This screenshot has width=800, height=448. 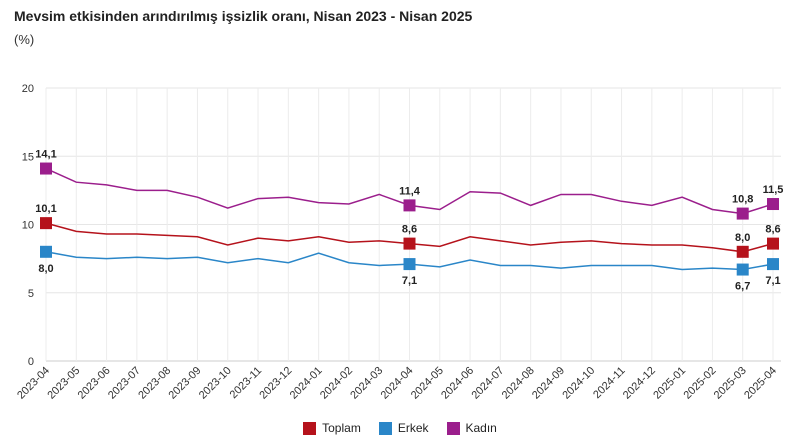 I want to click on x-tick-label: 2023-08, so click(x=154, y=383).